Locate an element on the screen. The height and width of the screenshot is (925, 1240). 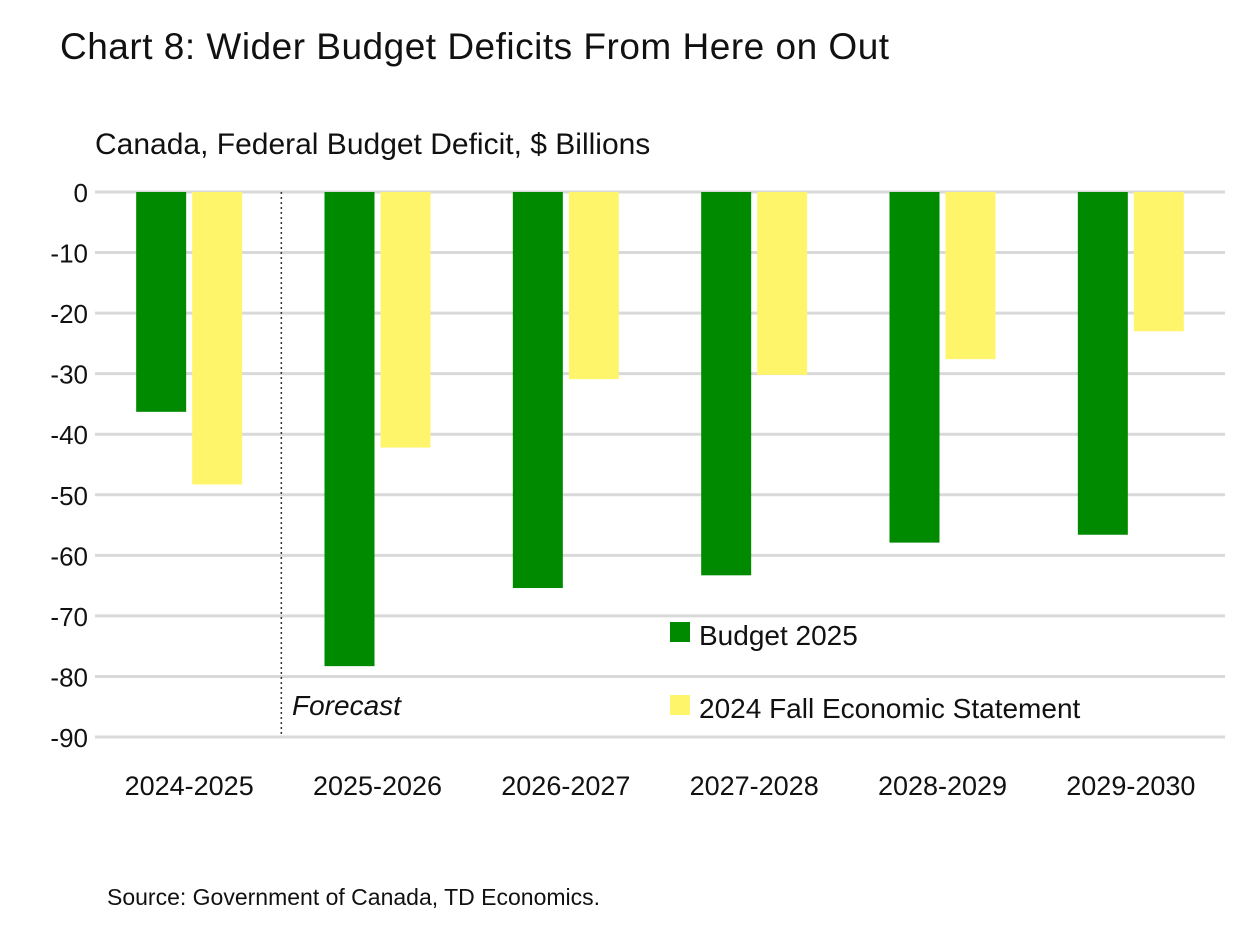
x-tick-label: 2024-2025 is located at coordinates (189, 786).